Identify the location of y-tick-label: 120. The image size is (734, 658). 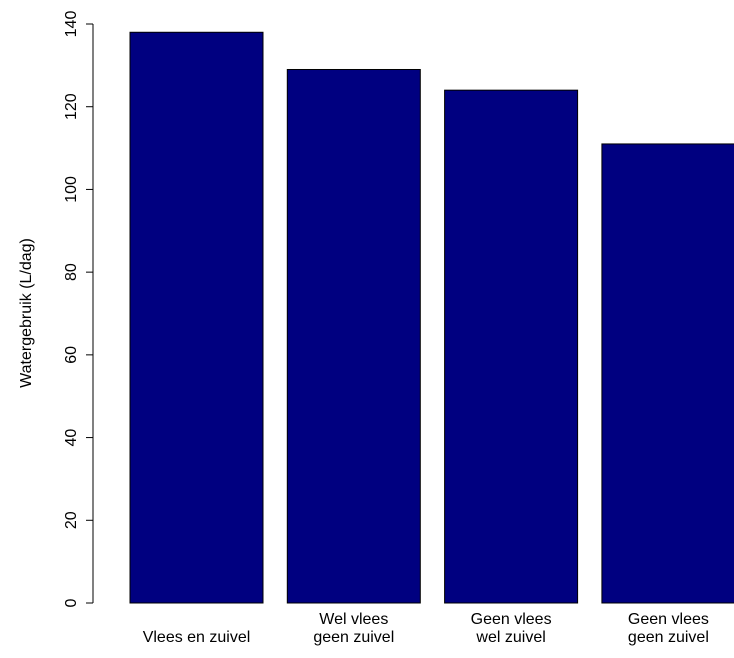
(71, 106).